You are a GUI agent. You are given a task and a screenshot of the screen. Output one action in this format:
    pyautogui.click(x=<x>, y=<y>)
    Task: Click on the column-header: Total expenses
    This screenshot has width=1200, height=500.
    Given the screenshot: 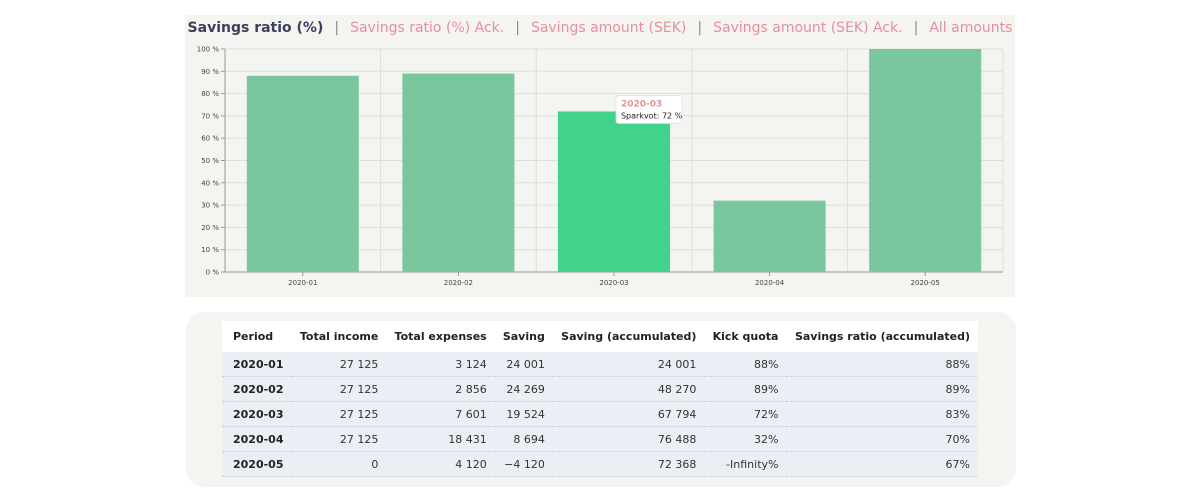 What is the action you would take?
    pyautogui.click(x=440, y=336)
    